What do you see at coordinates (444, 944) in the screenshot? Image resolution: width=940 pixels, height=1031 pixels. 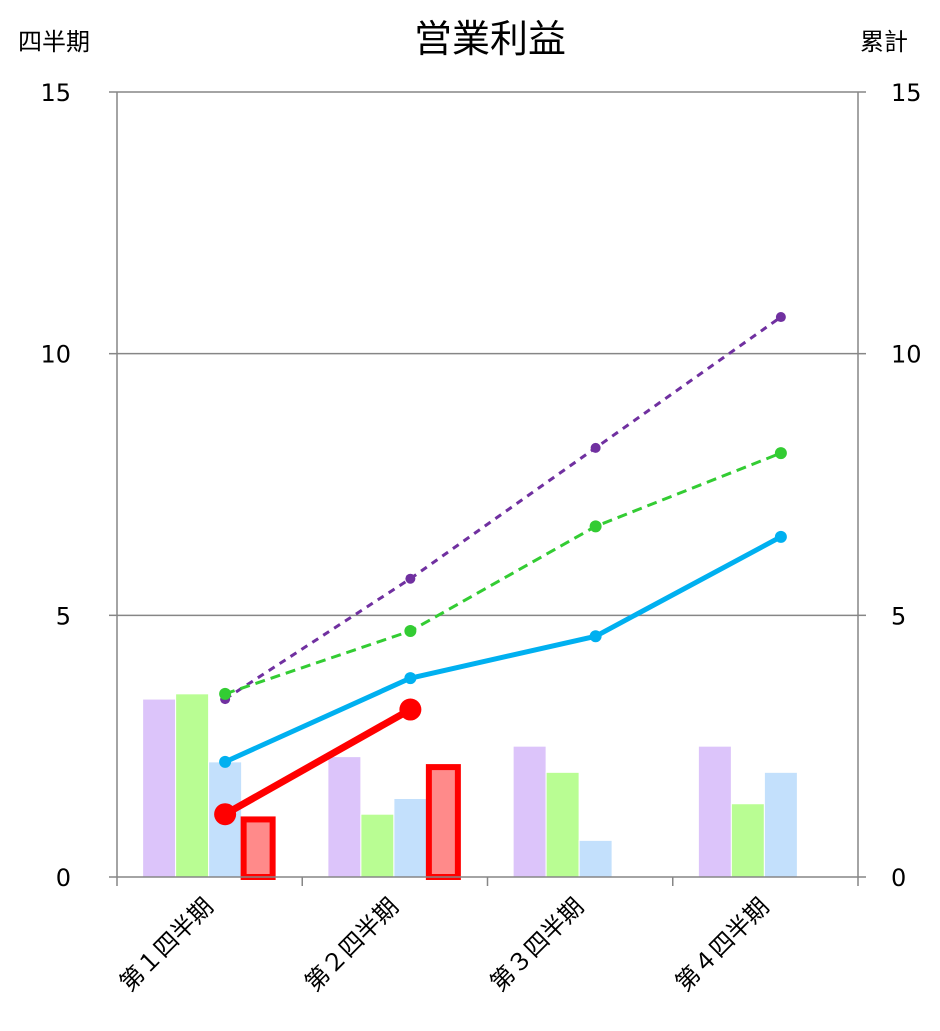 I see `x-tick-labels: 第１四半期 第２四半期 第３四半期 第４四半期` at bounding box center [444, 944].